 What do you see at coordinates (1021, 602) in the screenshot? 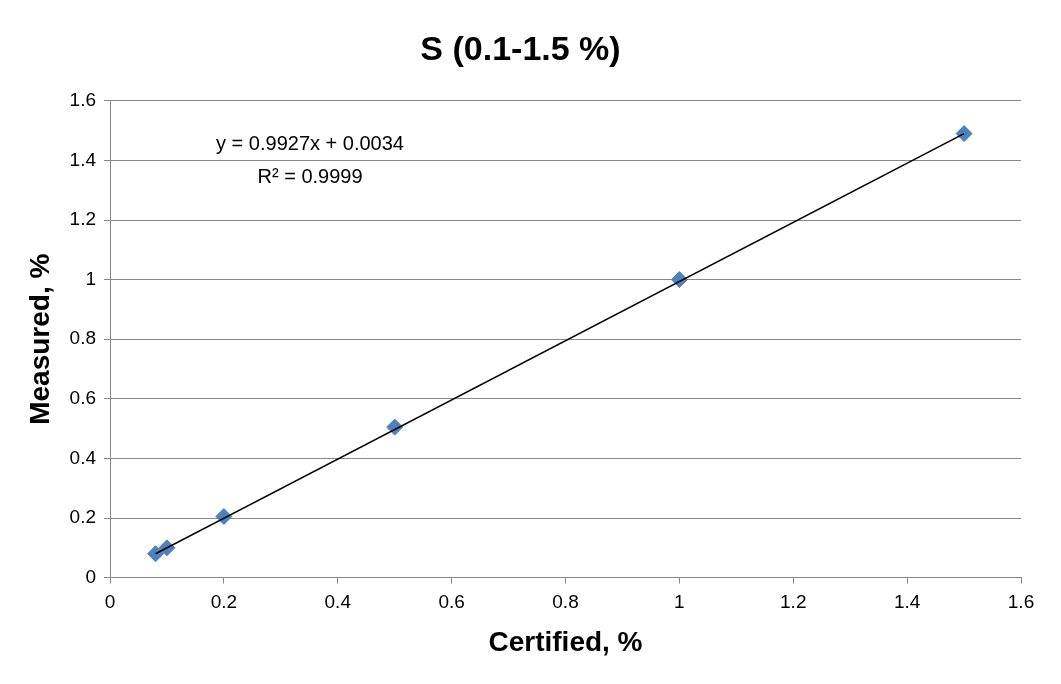
I see `x-tick-label: 1.6` at bounding box center [1021, 602].